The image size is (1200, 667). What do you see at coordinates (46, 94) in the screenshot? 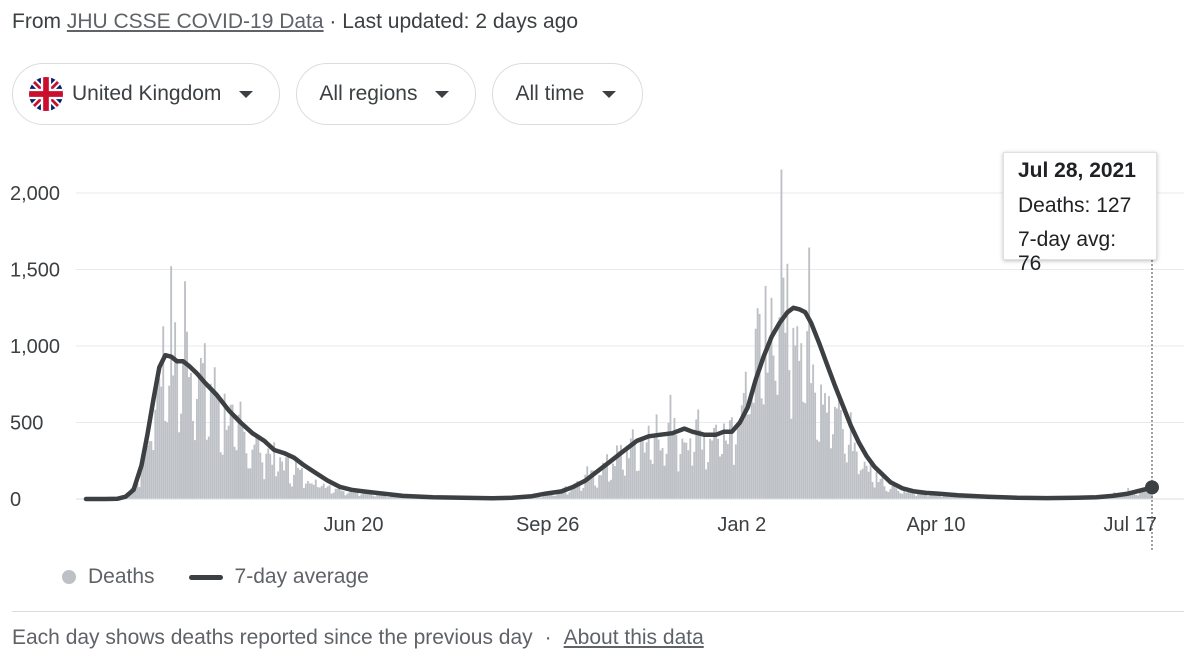
I see `uk-flag-icon` at bounding box center [46, 94].